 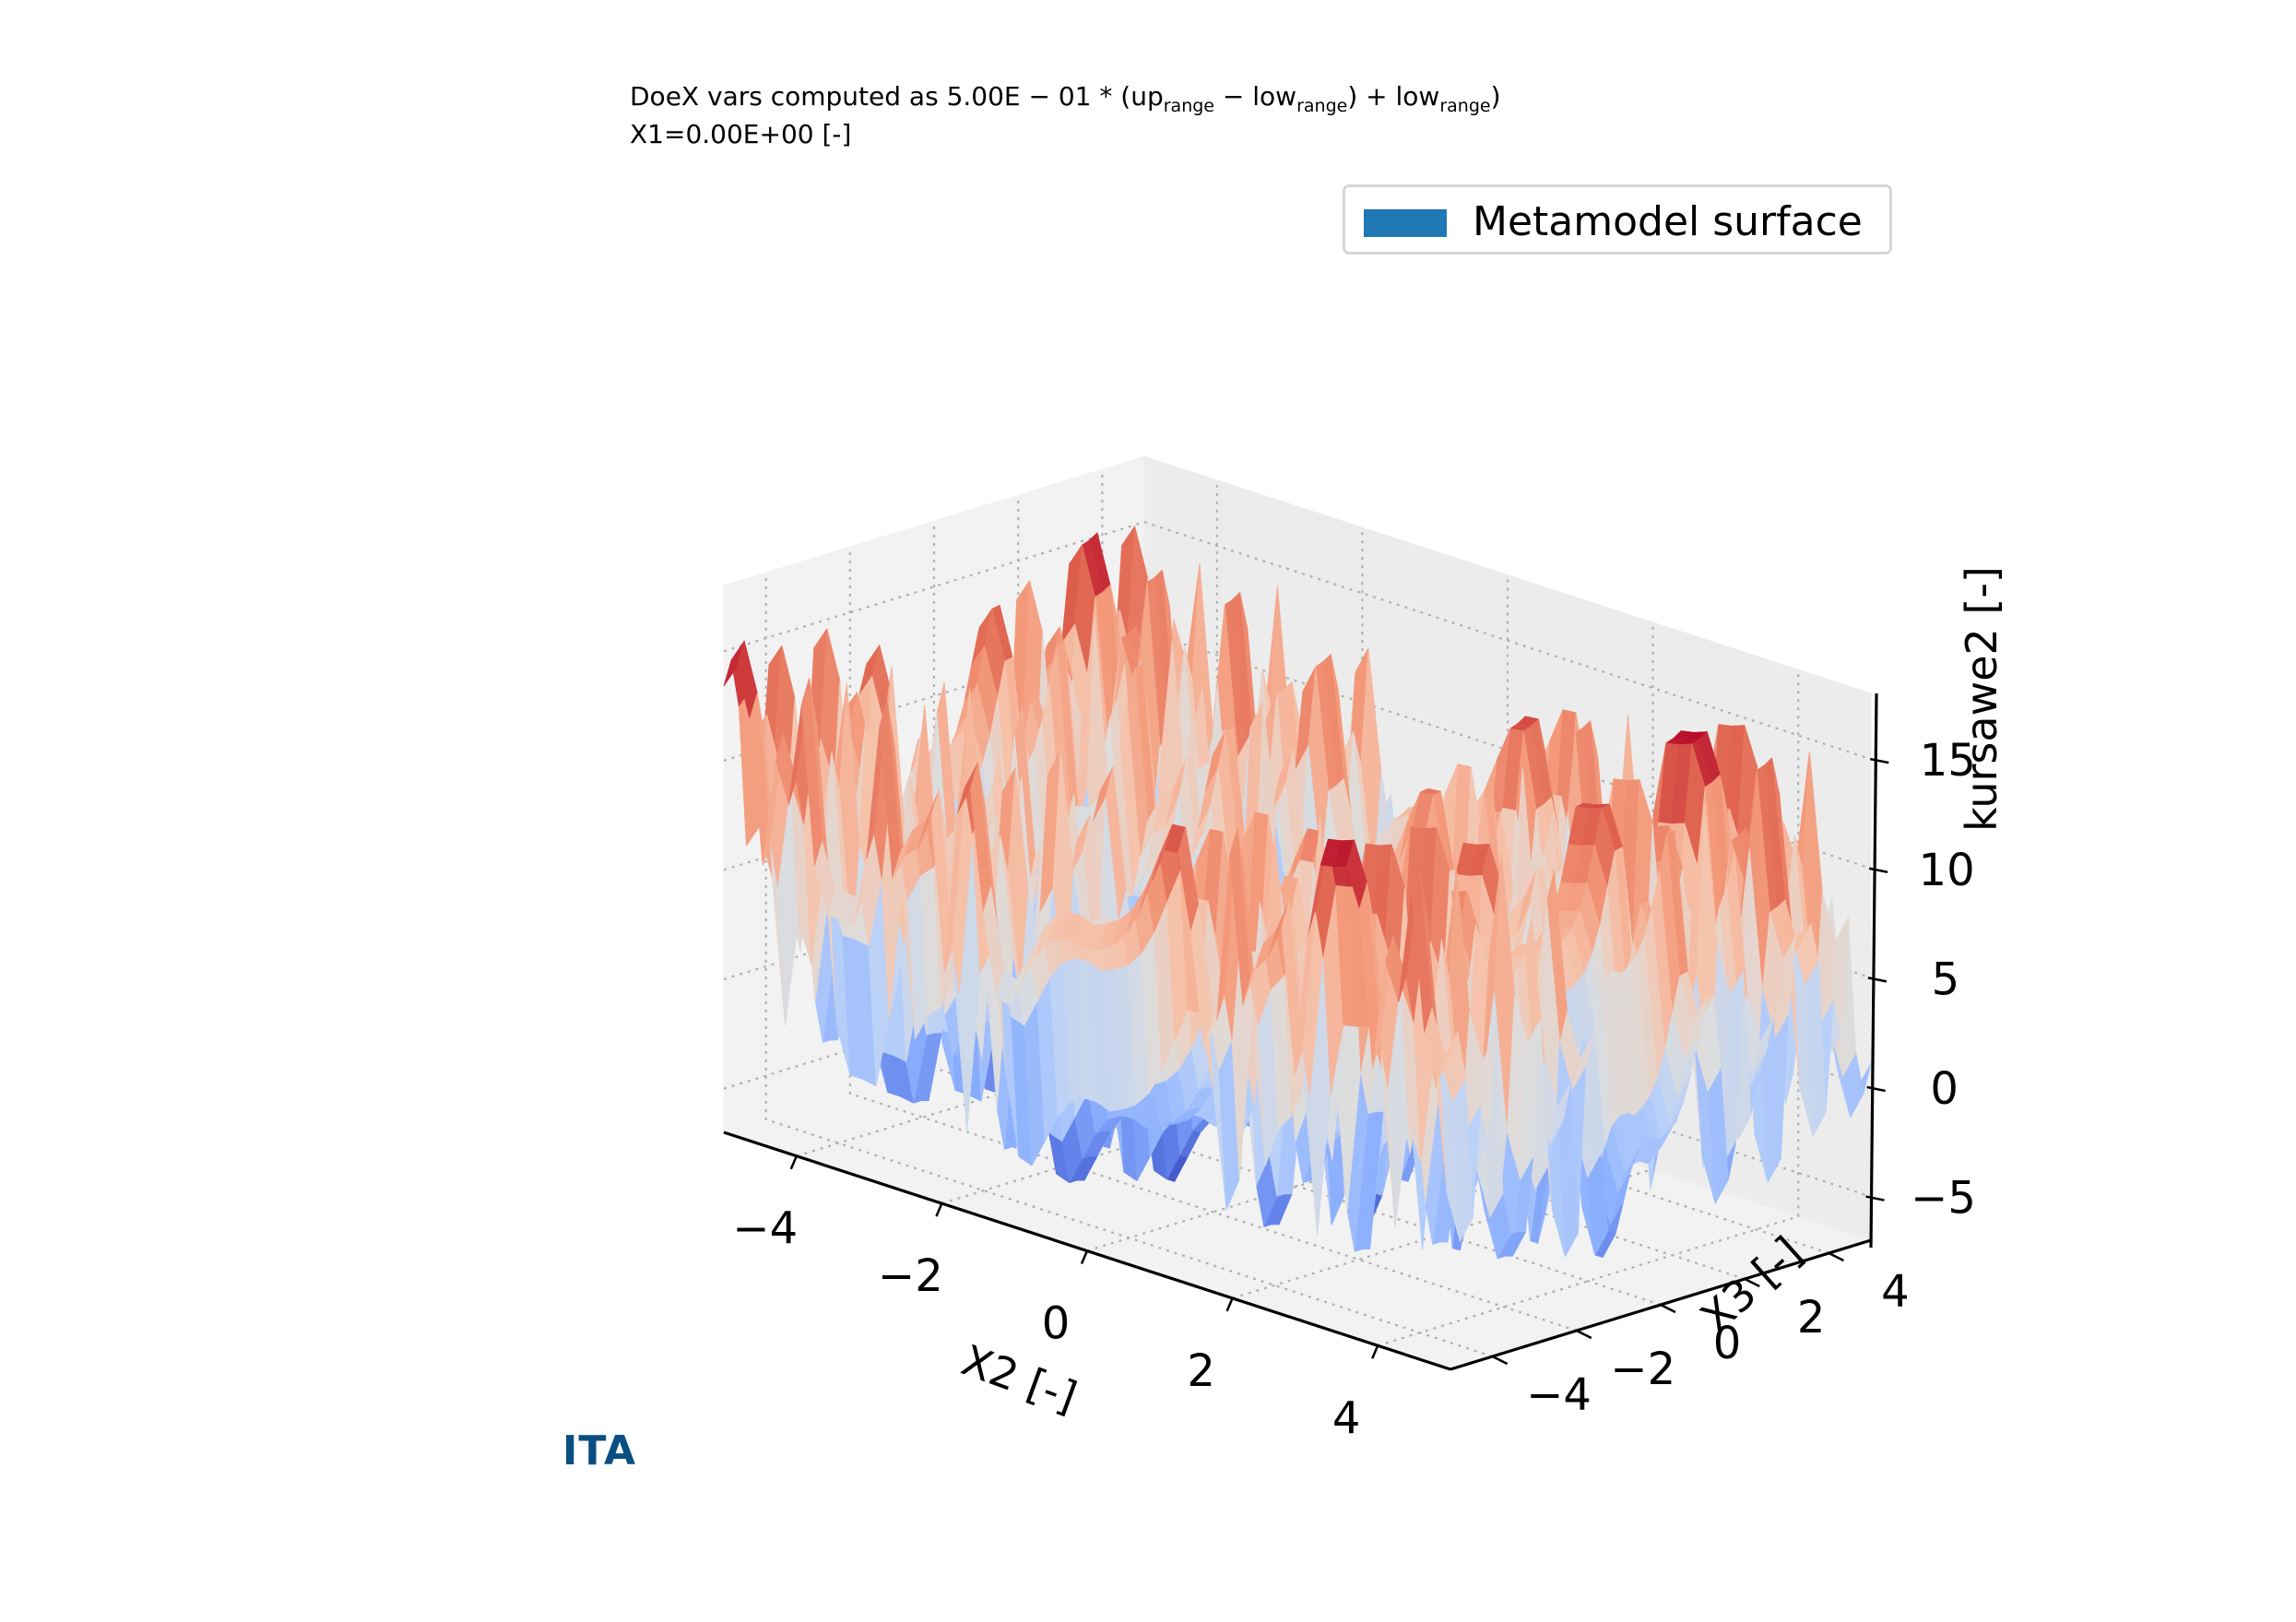 What do you see at coordinates (1944, 1089) in the screenshot?
I see `z-tick-label: 0` at bounding box center [1944, 1089].